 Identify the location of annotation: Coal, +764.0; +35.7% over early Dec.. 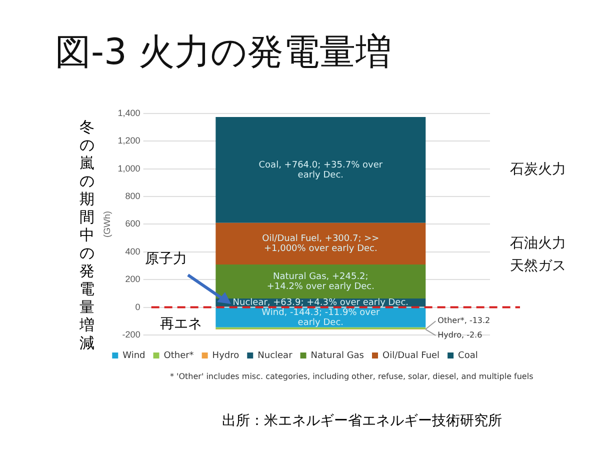
(320, 170).